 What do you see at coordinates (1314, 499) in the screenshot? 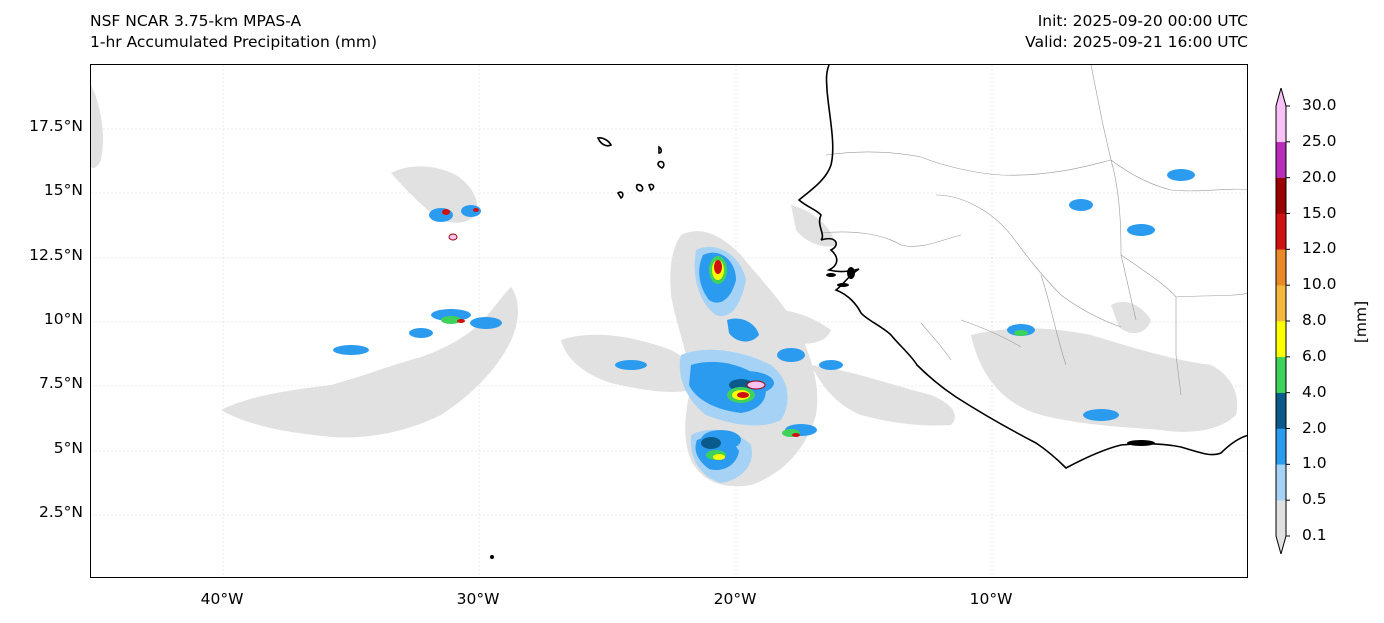
I see `colorbar-tick-label: 0.5` at bounding box center [1314, 499].